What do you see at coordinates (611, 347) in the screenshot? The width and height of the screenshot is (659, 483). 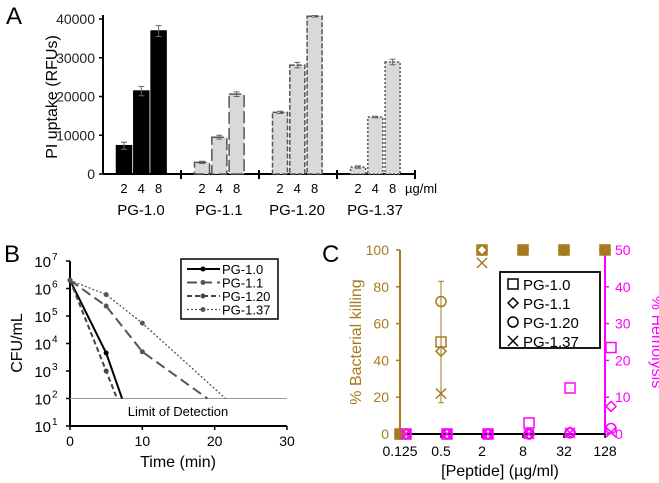 I see `hemolysis-point-PG-1.0` at bounding box center [611, 347].